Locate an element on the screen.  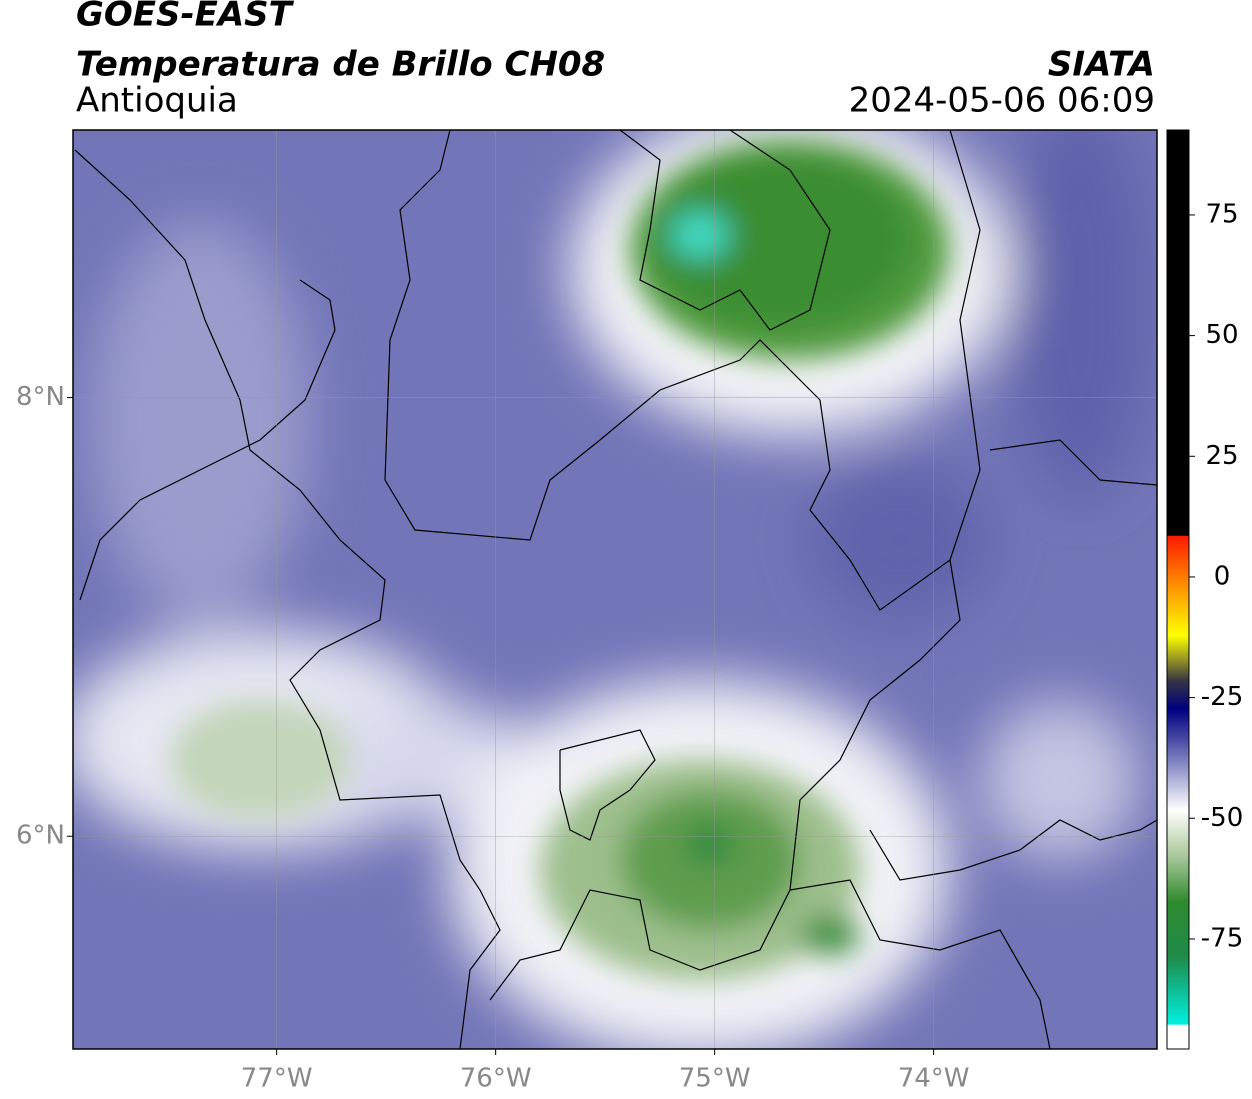
x-tick-label: 76°W is located at coordinates (496, 1079).